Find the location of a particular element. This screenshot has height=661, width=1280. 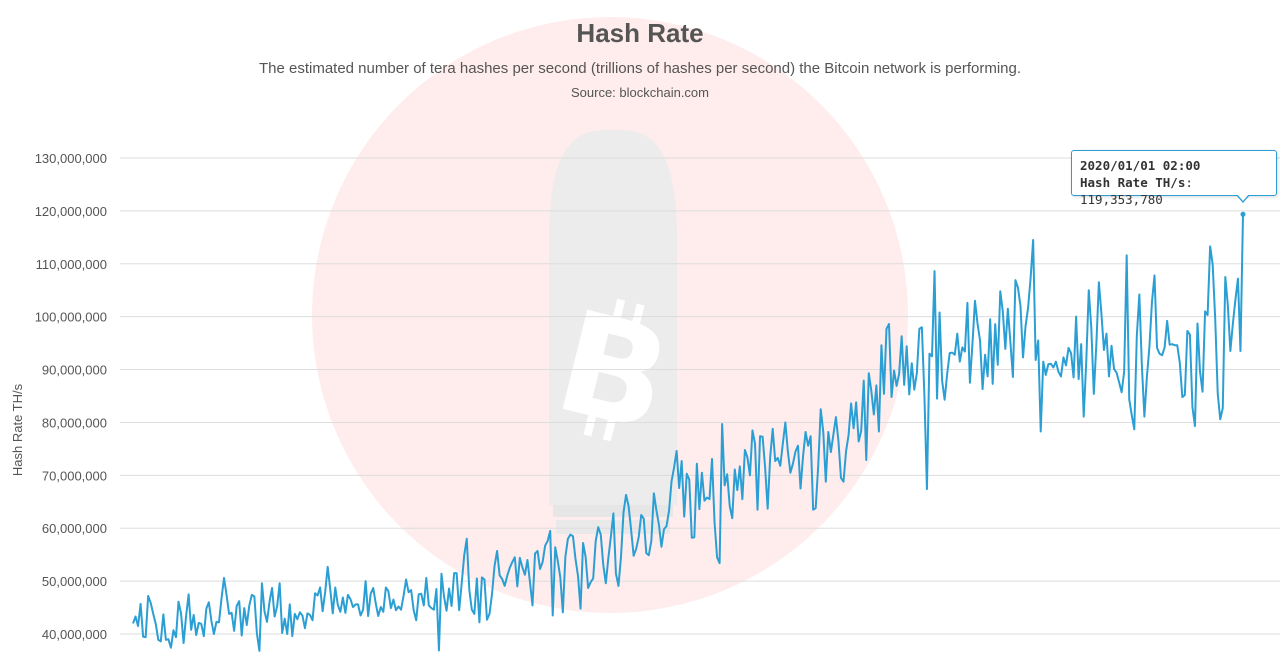

tooltip-value: 119,353,780 is located at coordinates (1121, 199).